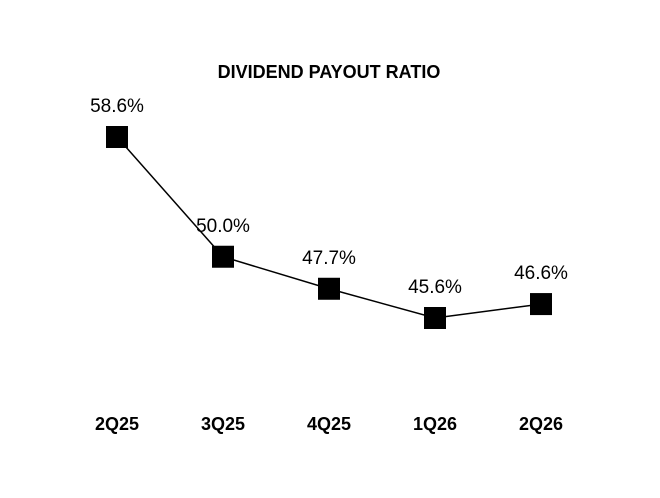 The height and width of the screenshot is (498, 660). I want to click on x-tick-label: 4Q25, so click(329, 424).